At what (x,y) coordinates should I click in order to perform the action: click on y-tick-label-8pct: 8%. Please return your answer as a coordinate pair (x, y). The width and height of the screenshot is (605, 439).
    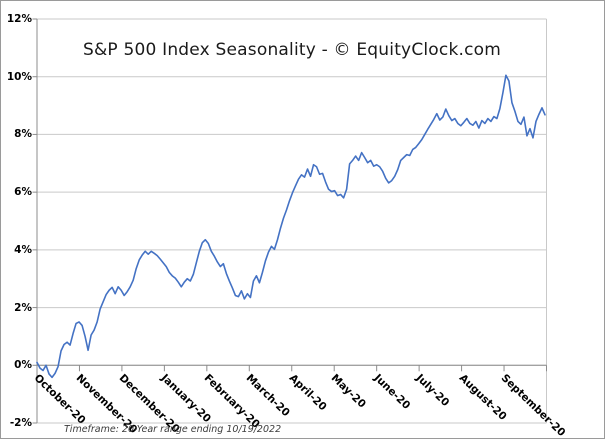
    Looking at the image, I should click on (23, 134).